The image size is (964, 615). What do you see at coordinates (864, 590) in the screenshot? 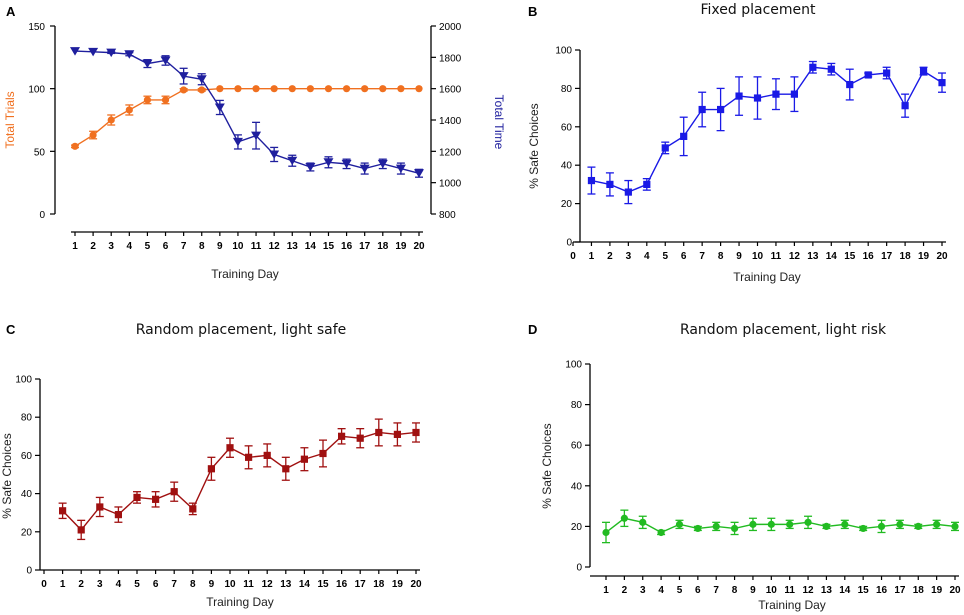
I see `x-tick-label-d: 15` at bounding box center [864, 590].